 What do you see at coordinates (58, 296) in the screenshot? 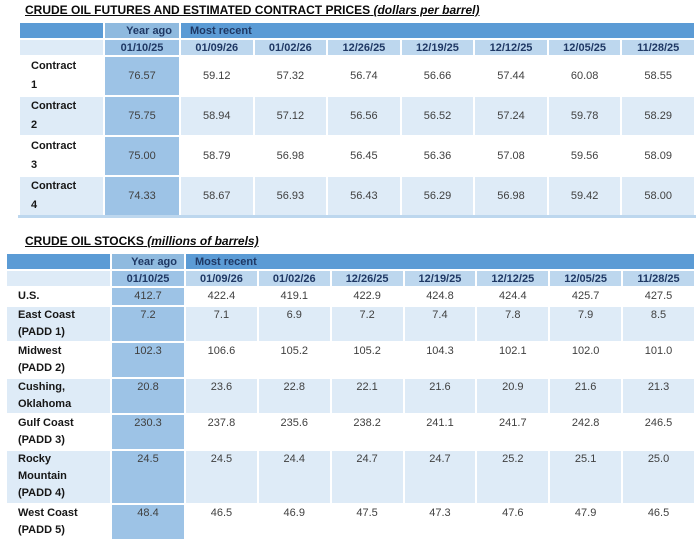
I see `row-label: U.S.` at bounding box center [58, 296].